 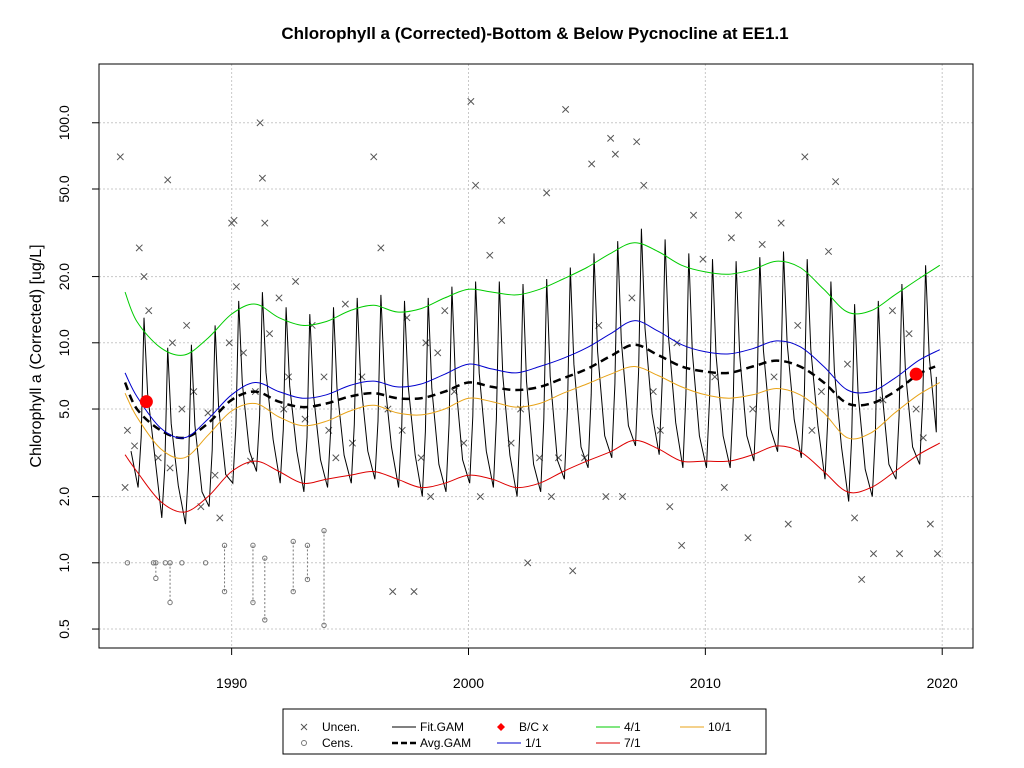 I want to click on legend-box, so click(x=524, y=731).